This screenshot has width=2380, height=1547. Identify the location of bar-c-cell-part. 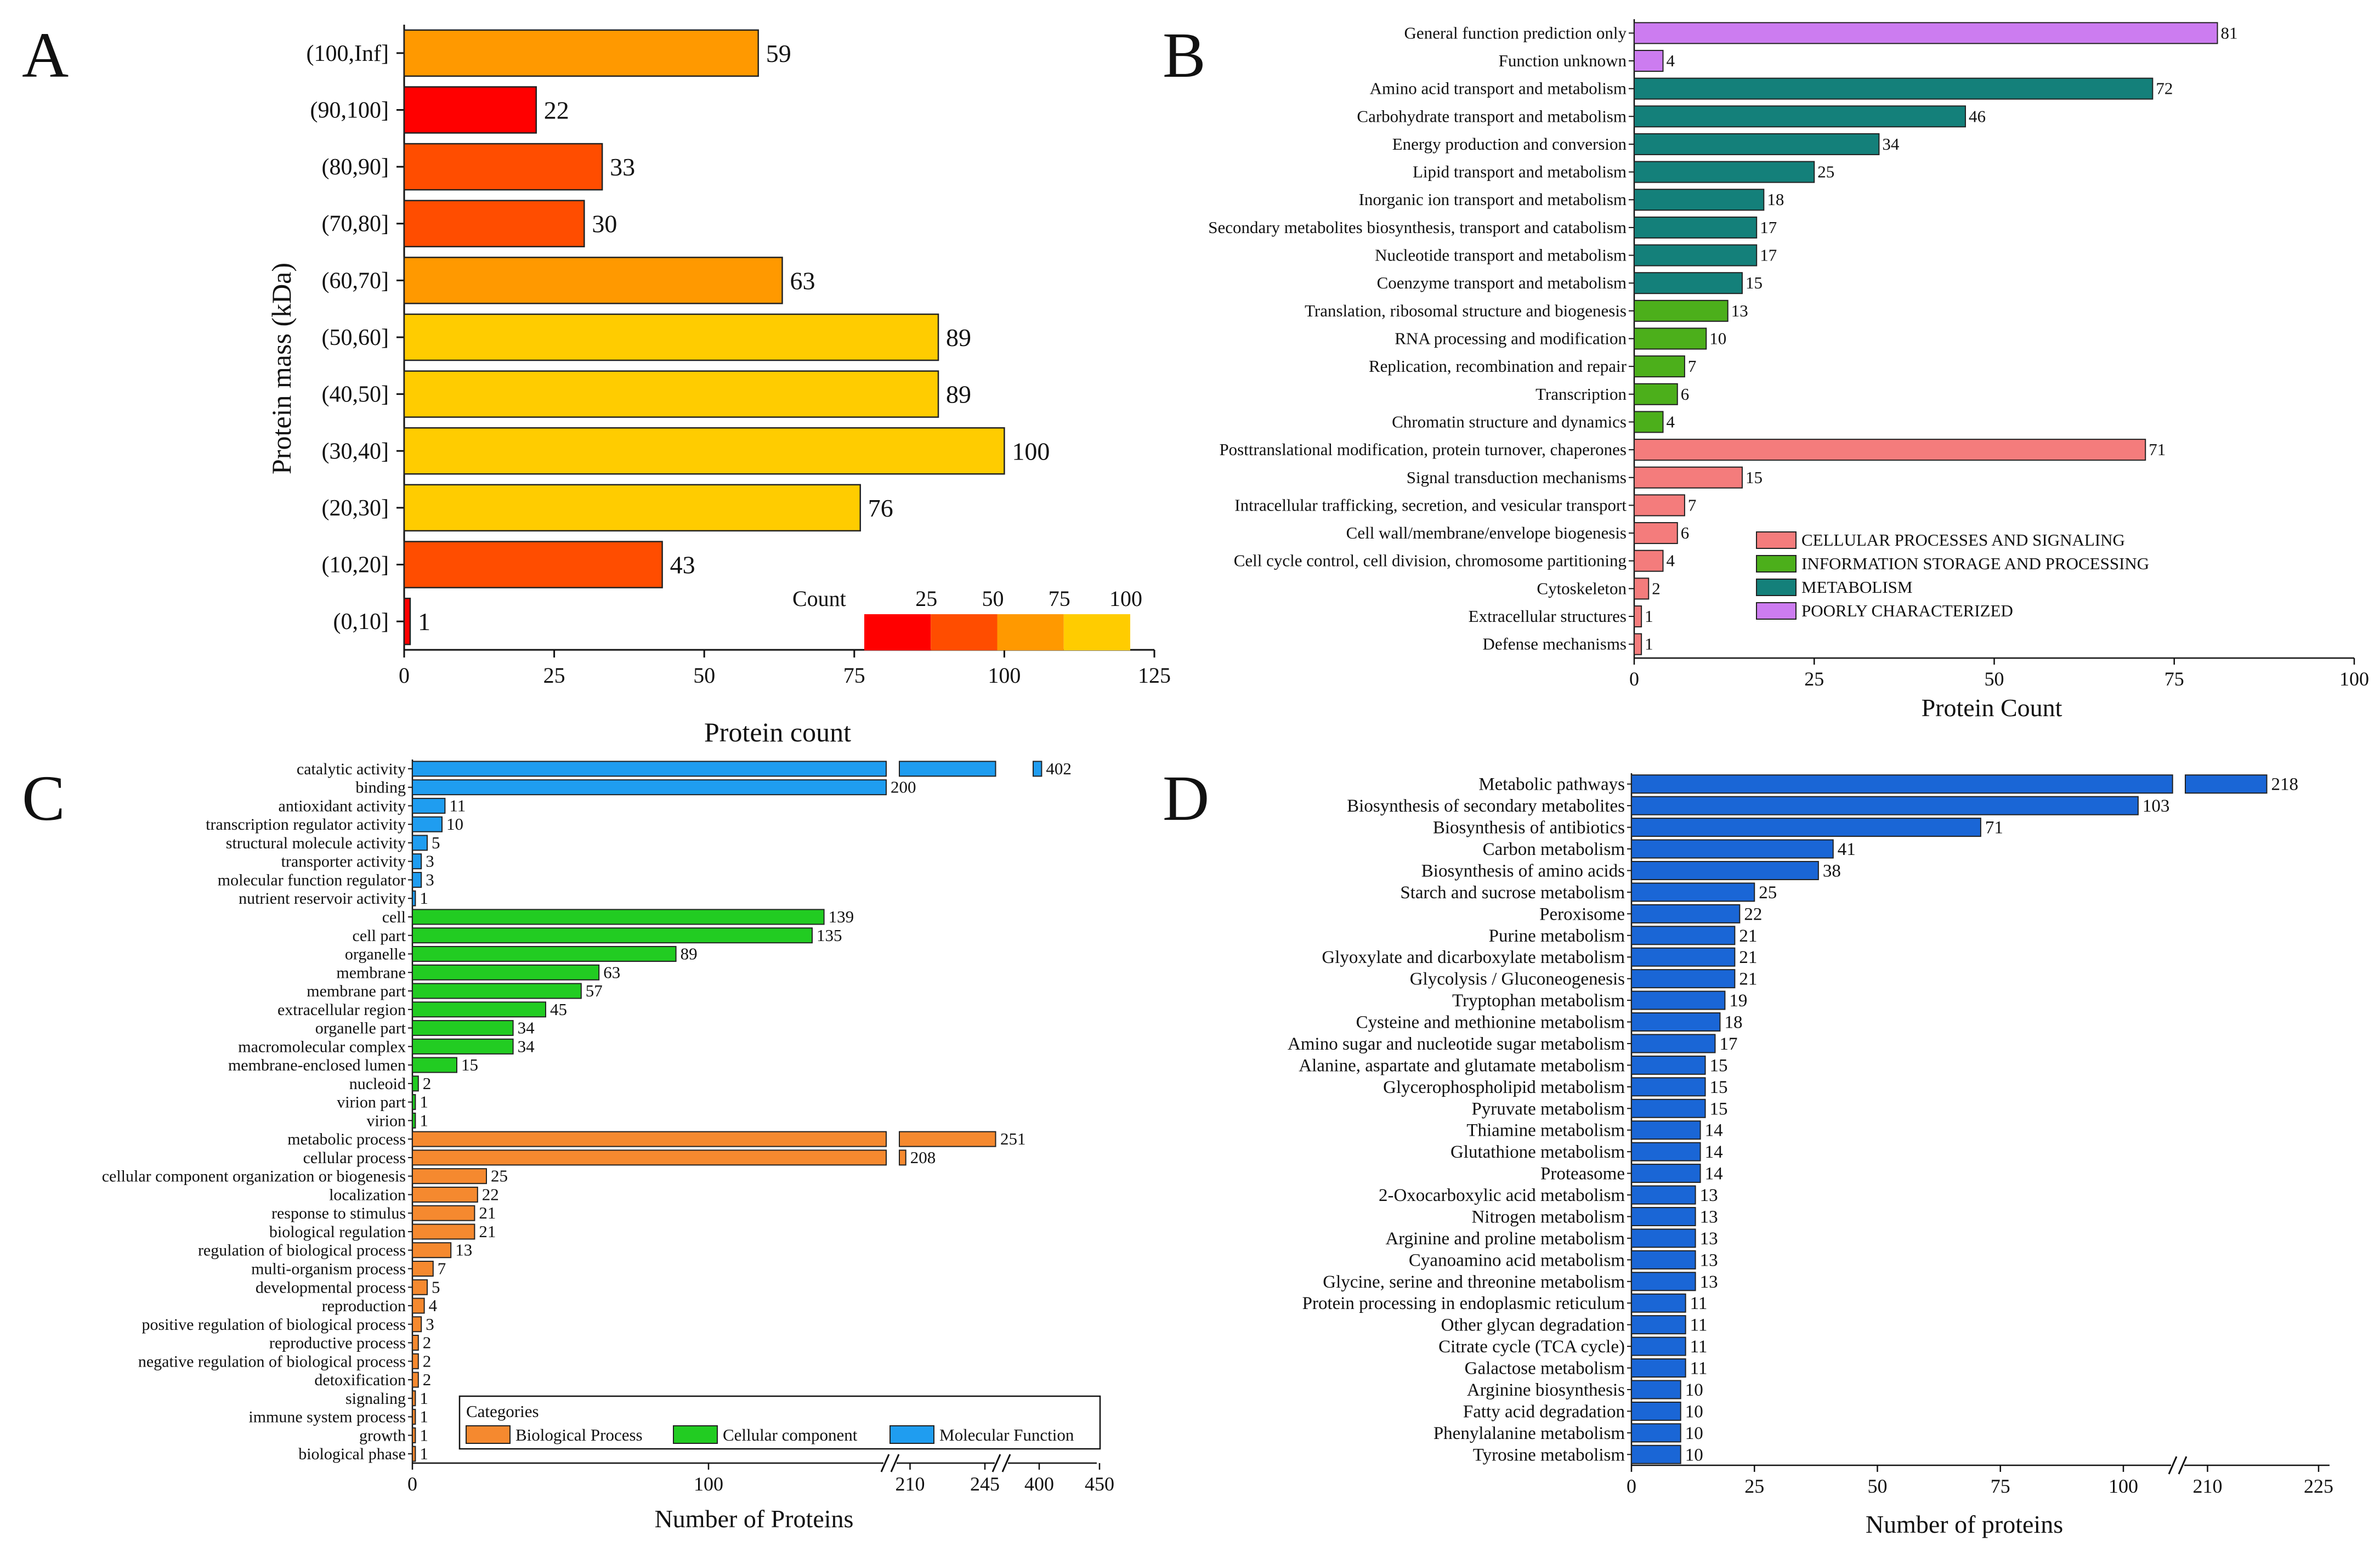
(612, 935).